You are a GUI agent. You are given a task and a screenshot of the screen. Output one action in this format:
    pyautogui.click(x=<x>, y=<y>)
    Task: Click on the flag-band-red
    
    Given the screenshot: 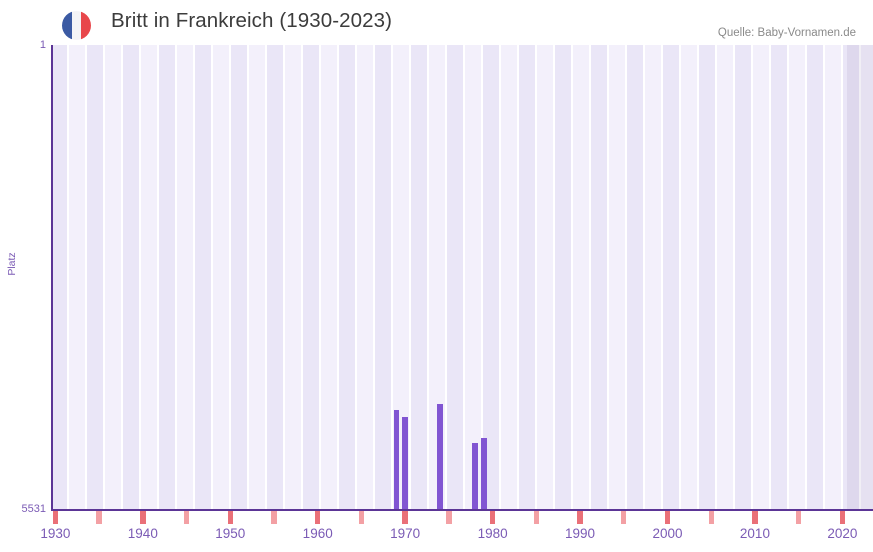 What is the action you would take?
    pyautogui.click(x=86, y=25)
    